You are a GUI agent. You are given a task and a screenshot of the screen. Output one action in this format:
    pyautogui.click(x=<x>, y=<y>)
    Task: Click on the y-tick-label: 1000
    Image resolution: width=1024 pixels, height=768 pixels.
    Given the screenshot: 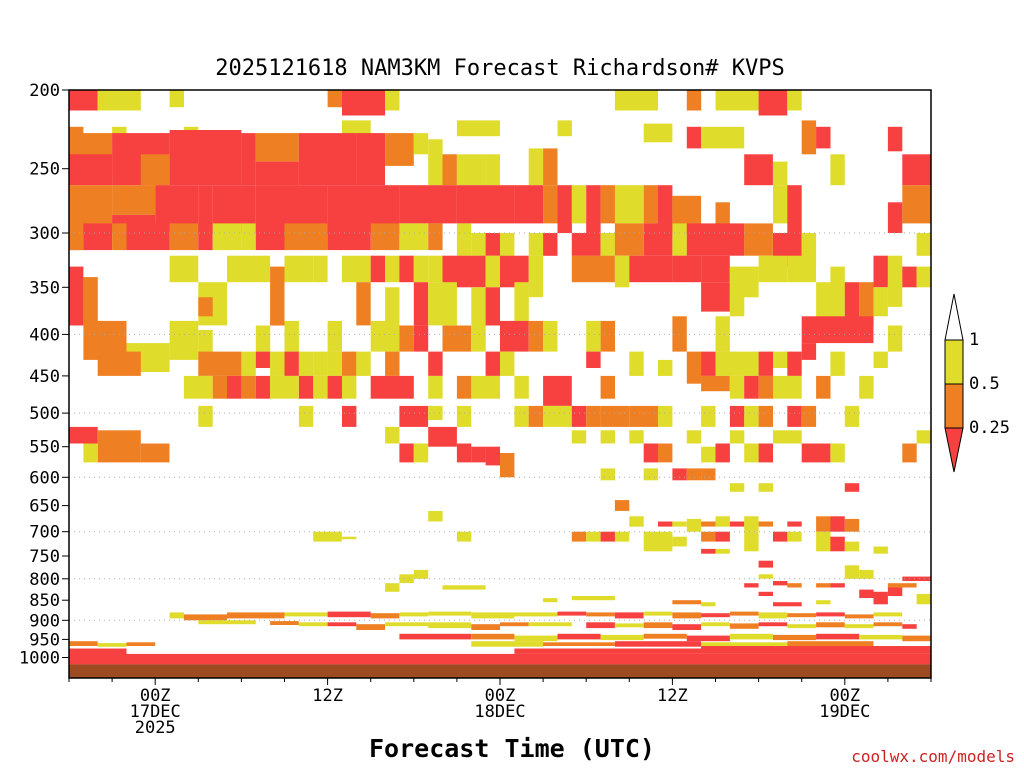 What is the action you would take?
    pyautogui.click(x=39, y=659)
    